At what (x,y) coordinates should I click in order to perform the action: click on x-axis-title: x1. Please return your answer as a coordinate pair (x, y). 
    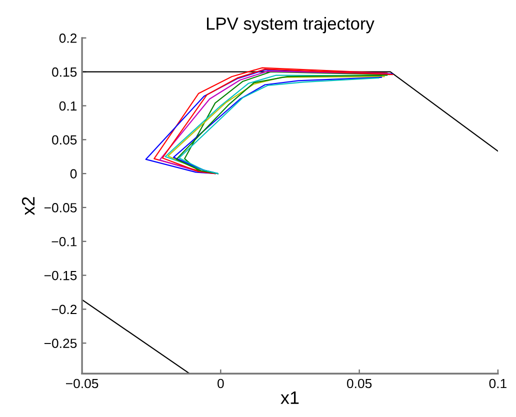
    Looking at the image, I should click on (289, 397).